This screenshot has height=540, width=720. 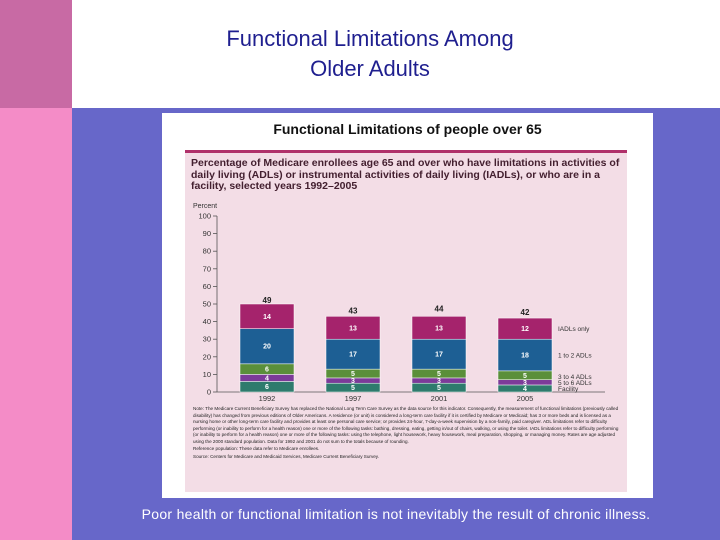 What do you see at coordinates (370, 68) in the screenshot?
I see `slide-title-line-2: Older Adults` at bounding box center [370, 68].